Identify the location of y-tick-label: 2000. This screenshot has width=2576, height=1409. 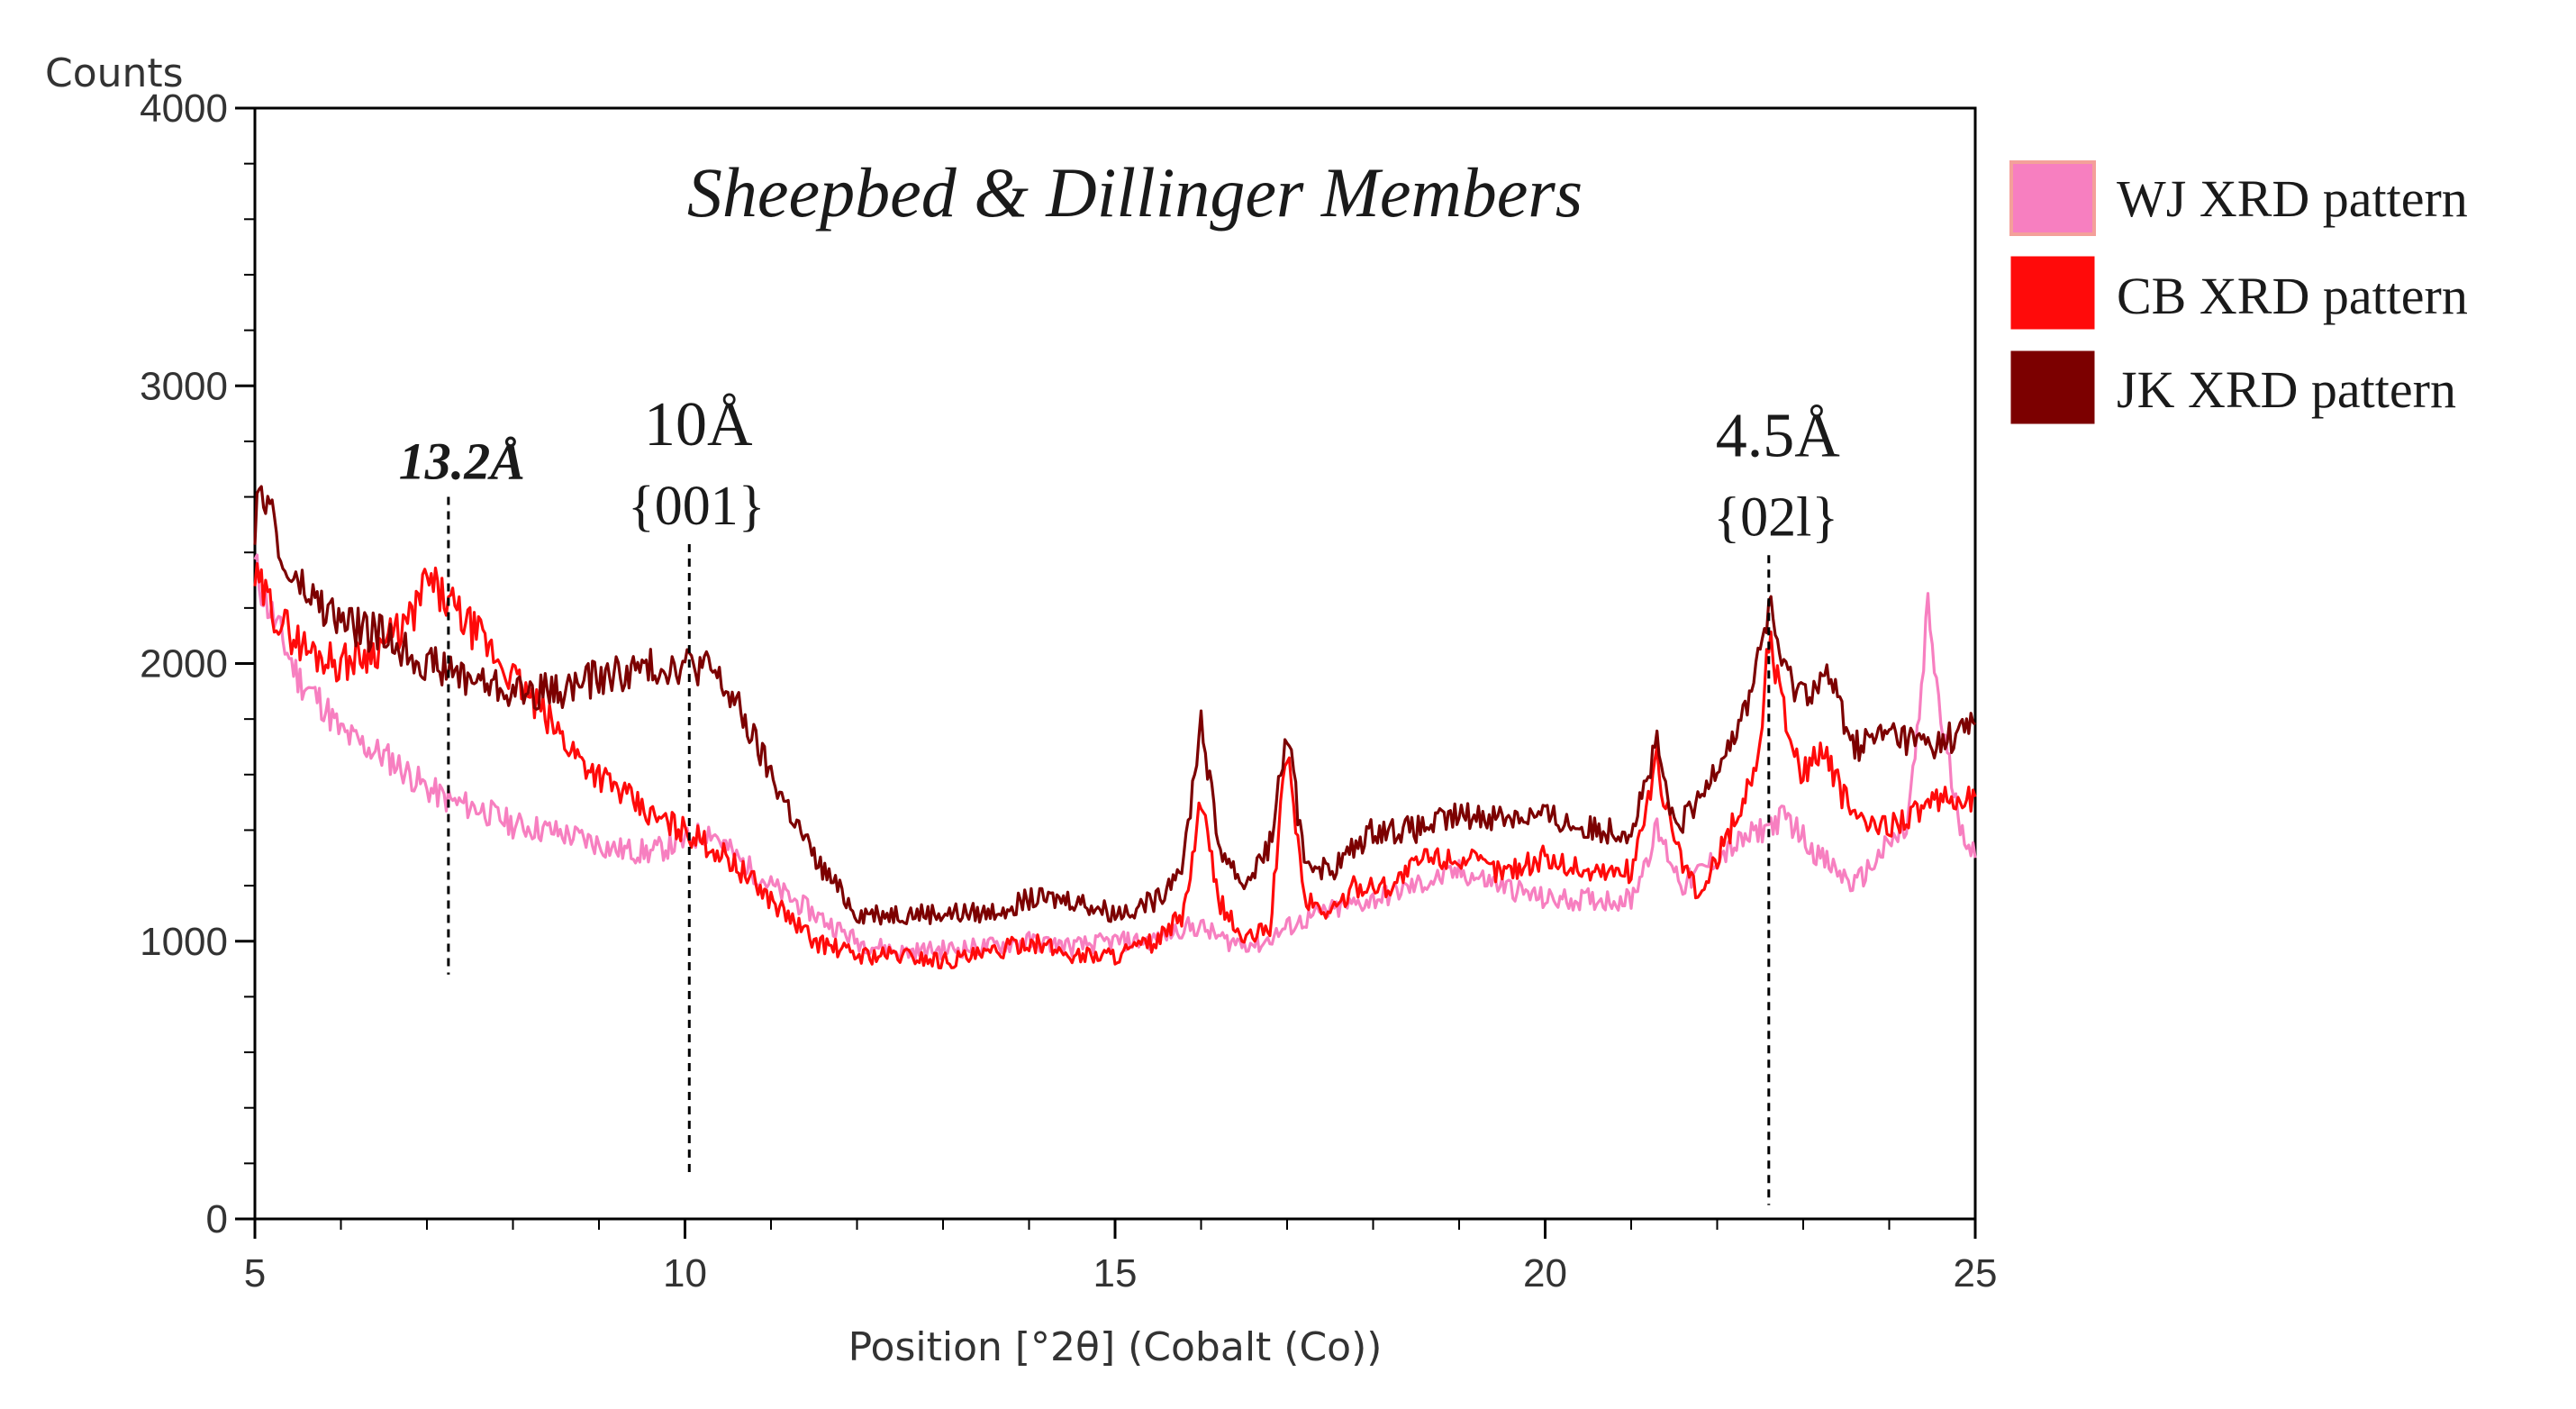
(184, 664).